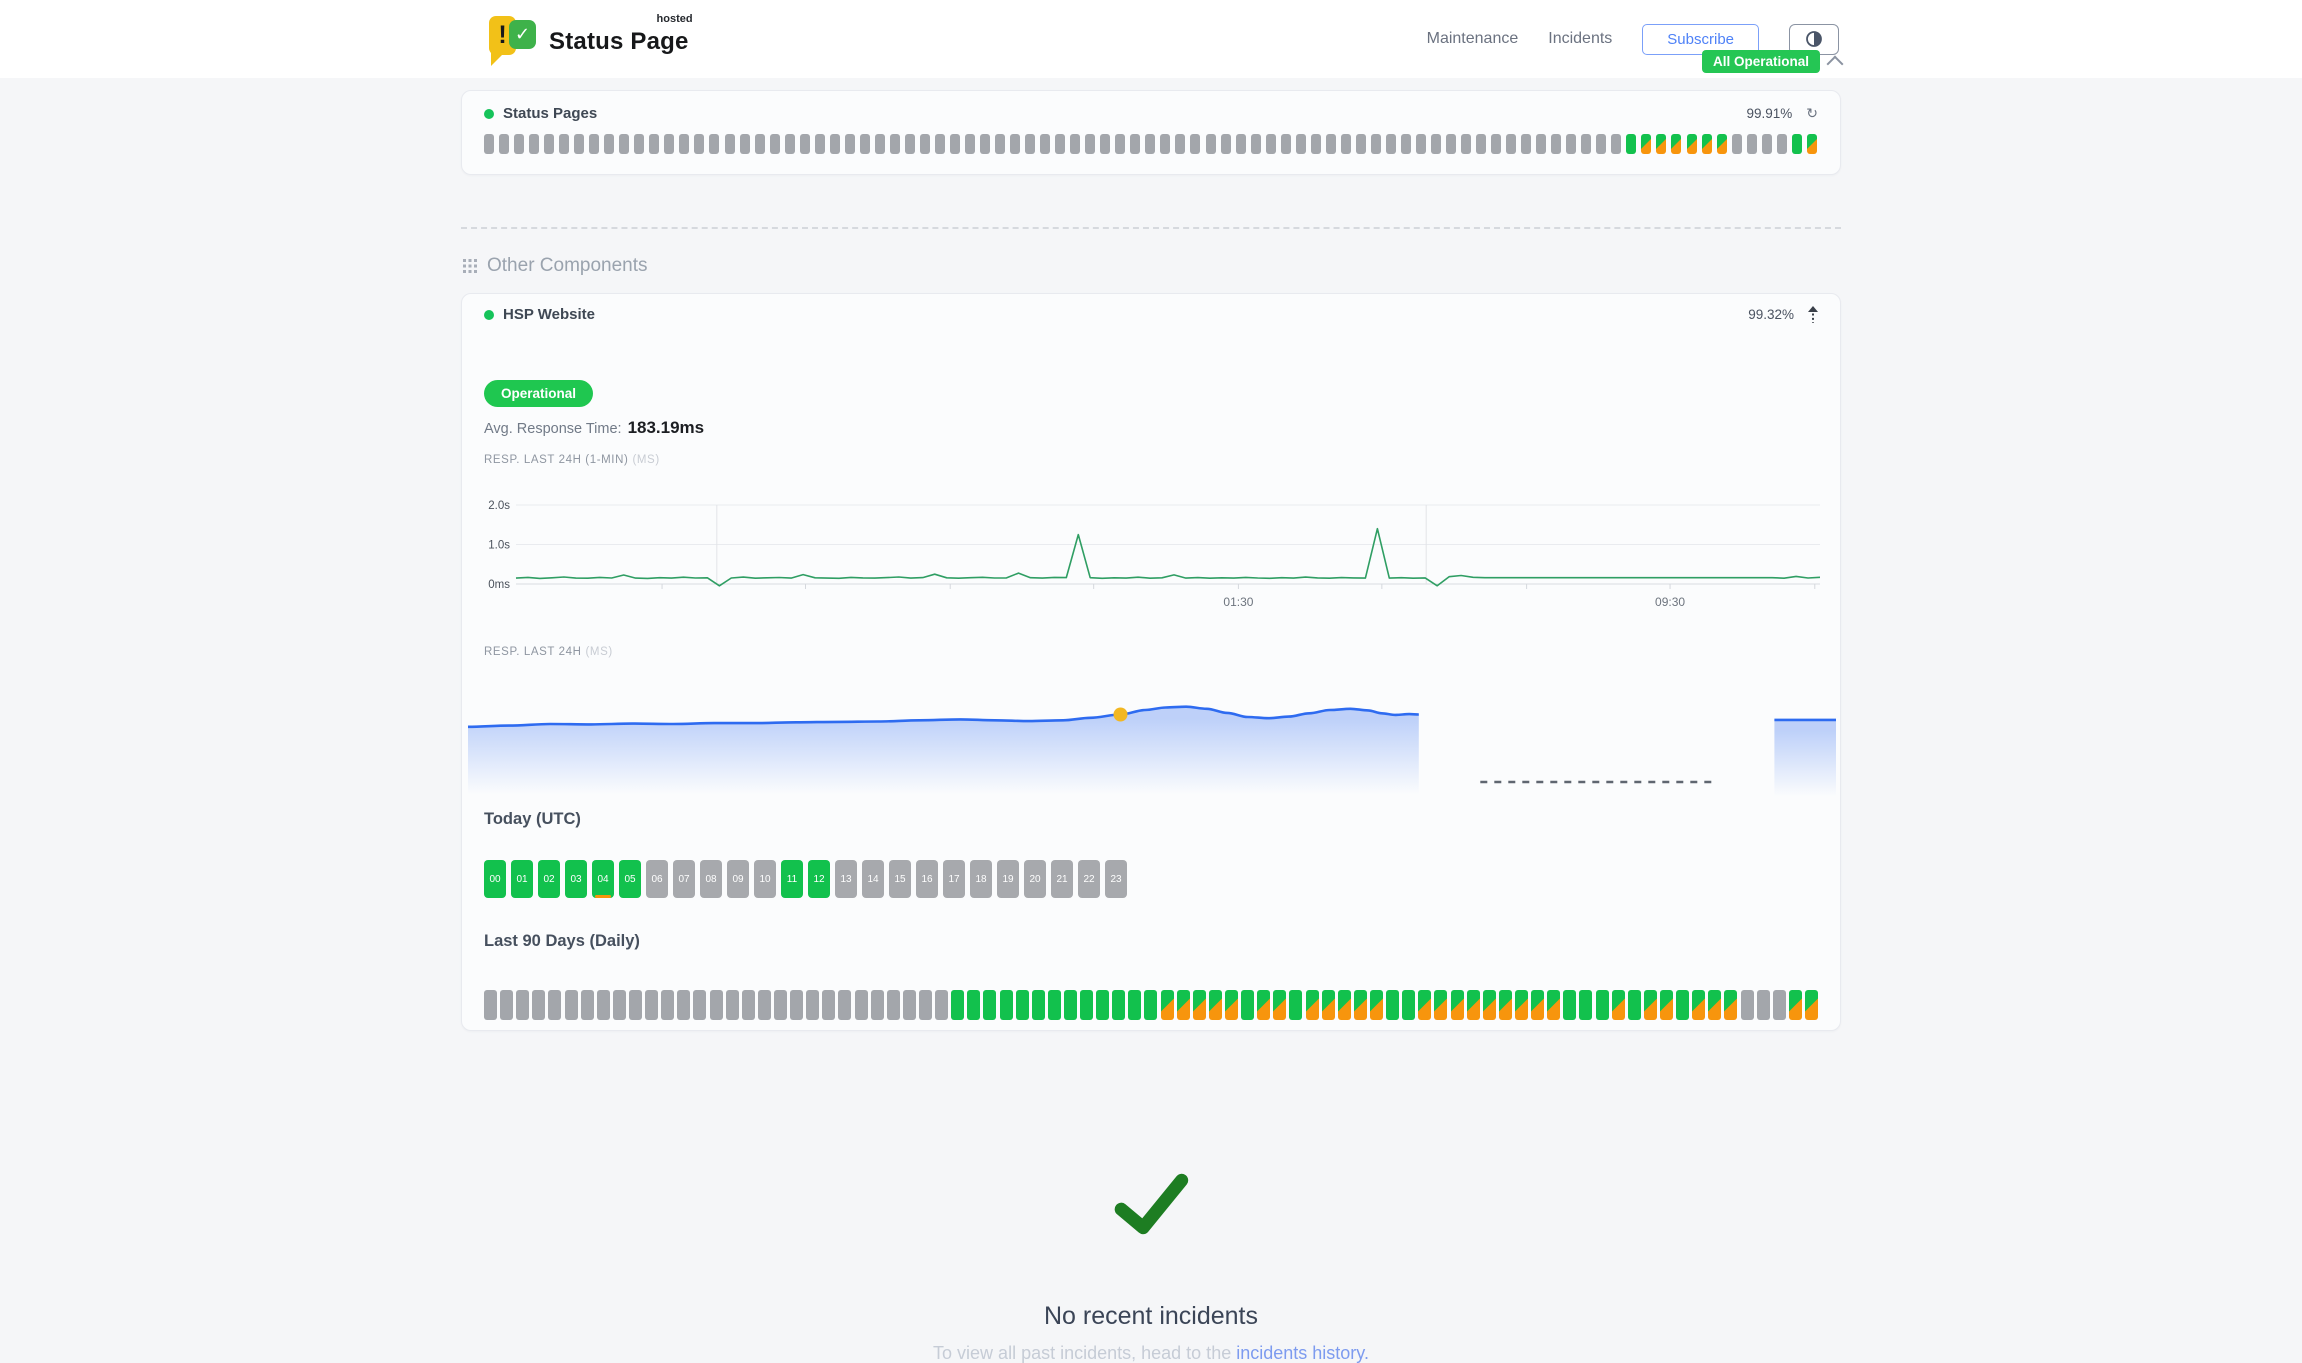 The width and height of the screenshot is (2302, 1363). I want to click on component-name: Status Pages, so click(550, 113).